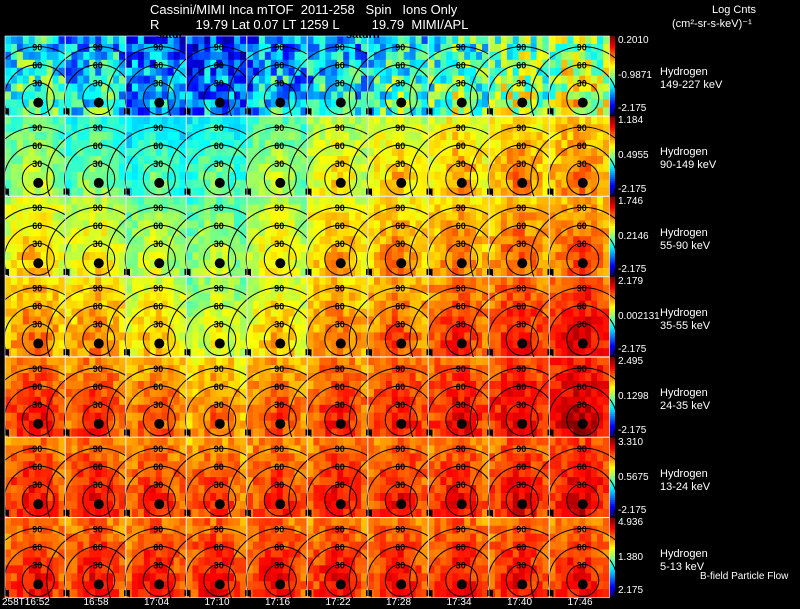 The height and width of the screenshot is (609, 800). I want to click on corner-mark, so click(308, 271).